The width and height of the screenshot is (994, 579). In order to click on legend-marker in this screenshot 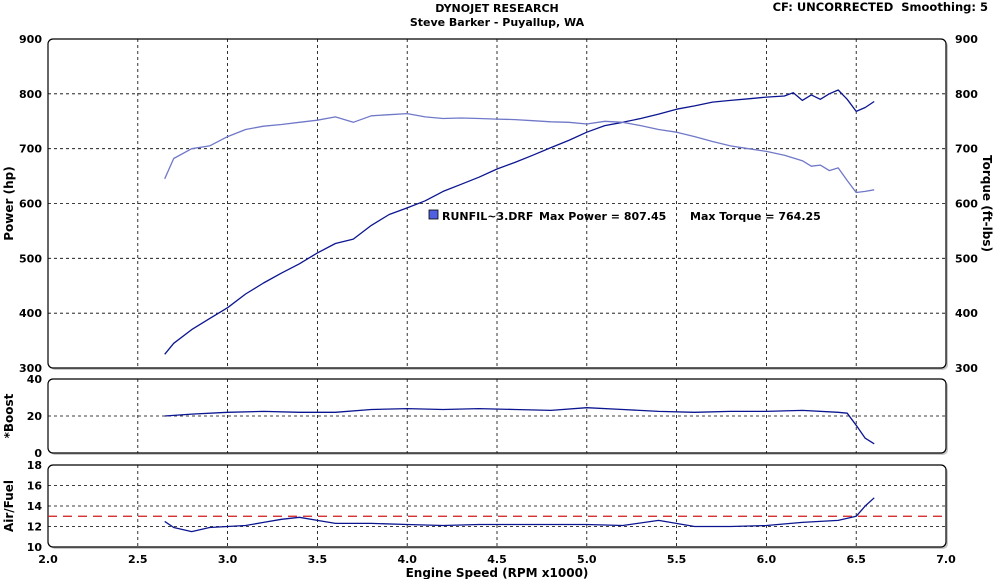, I will do `click(433, 214)`.